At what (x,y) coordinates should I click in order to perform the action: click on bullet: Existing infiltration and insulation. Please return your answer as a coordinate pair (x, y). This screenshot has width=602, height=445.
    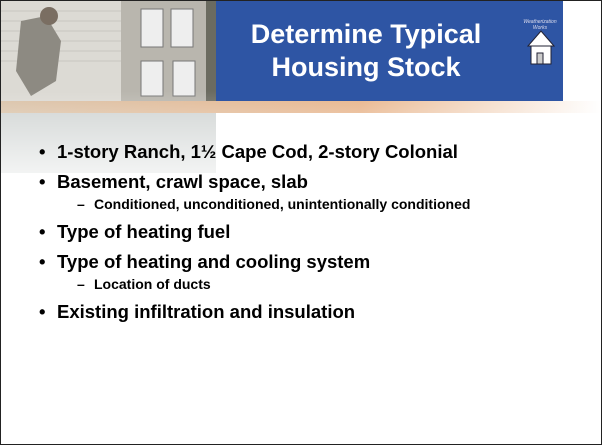
    Looking at the image, I should click on (274, 312).